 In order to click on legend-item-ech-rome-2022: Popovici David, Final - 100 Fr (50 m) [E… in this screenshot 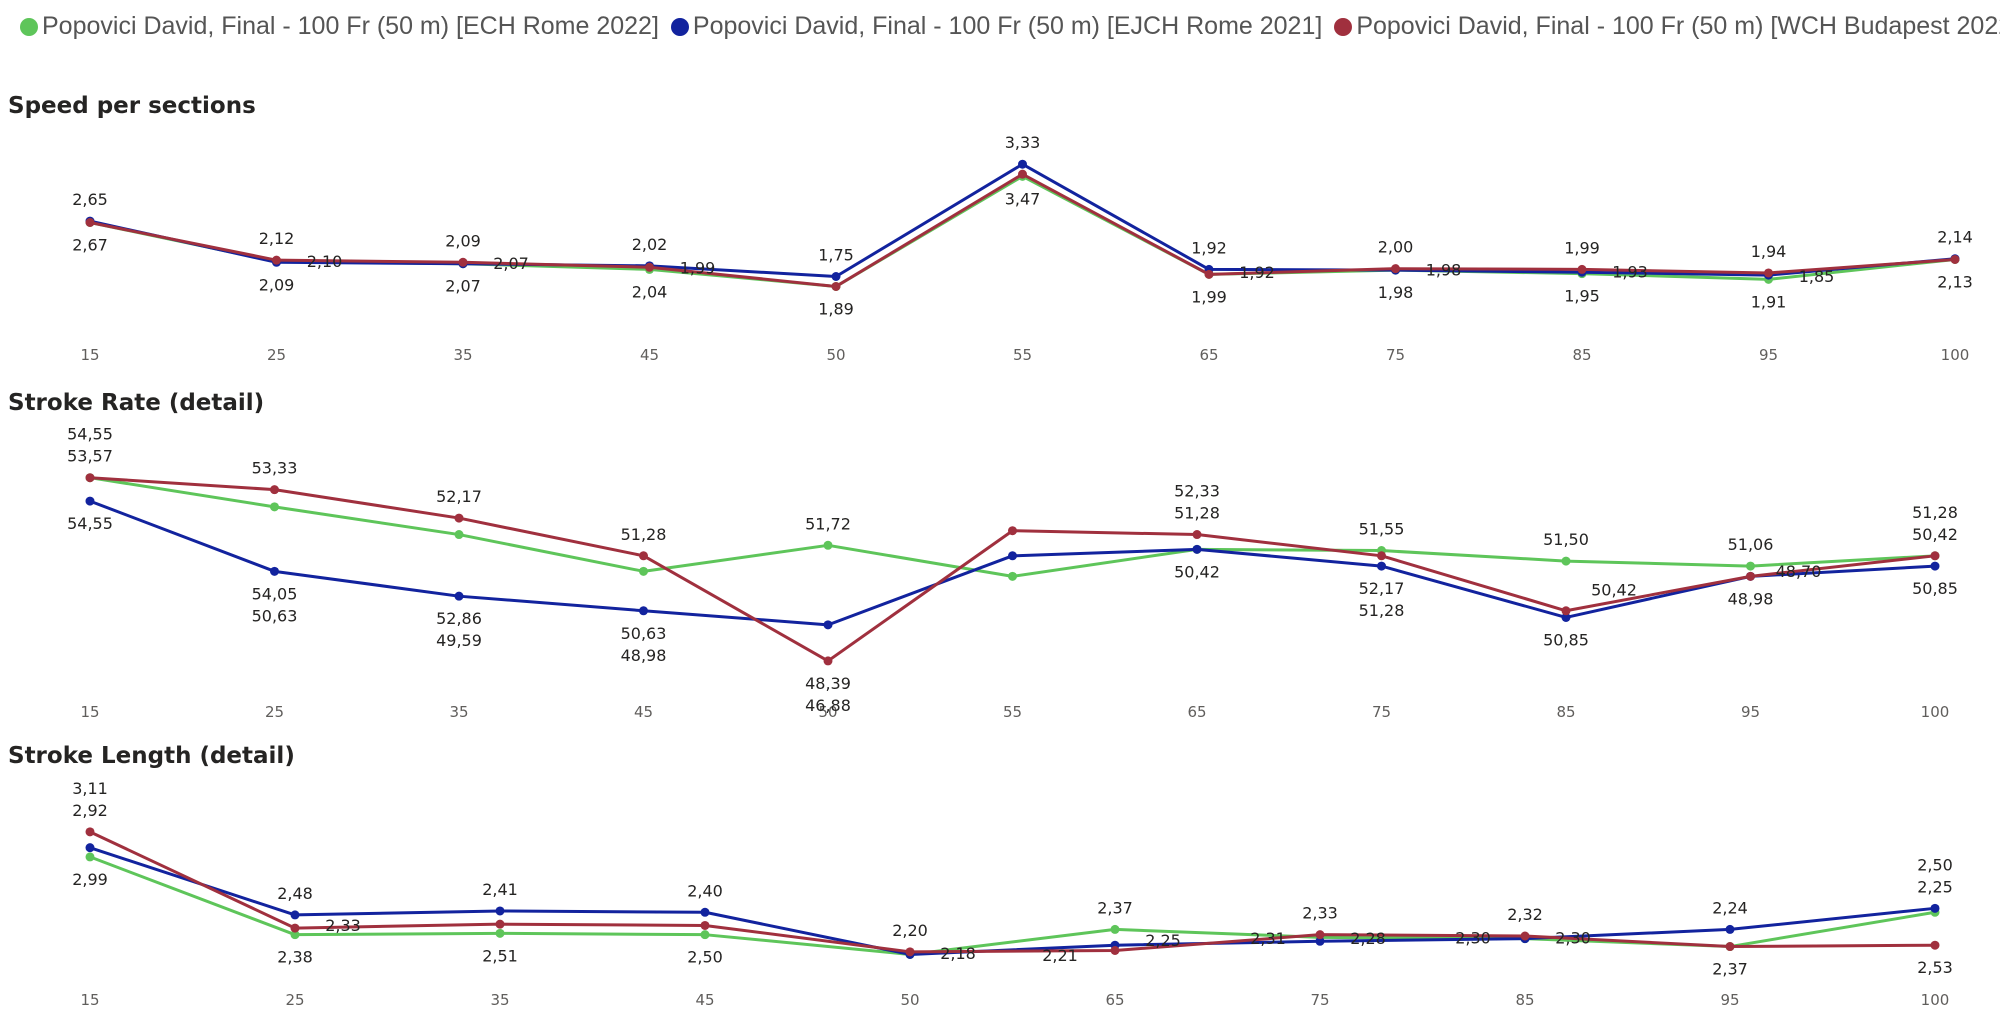, I will do `click(339, 26)`.